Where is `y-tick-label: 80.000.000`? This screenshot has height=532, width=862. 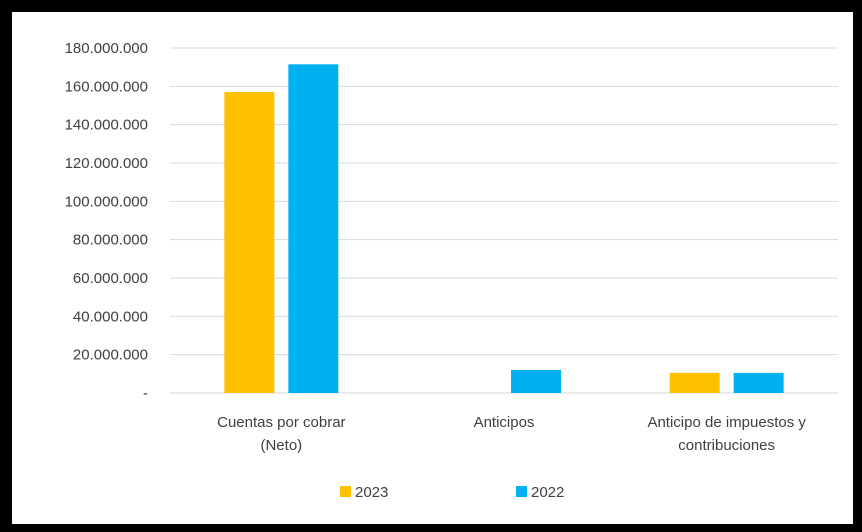 y-tick-label: 80.000.000 is located at coordinates (110, 240).